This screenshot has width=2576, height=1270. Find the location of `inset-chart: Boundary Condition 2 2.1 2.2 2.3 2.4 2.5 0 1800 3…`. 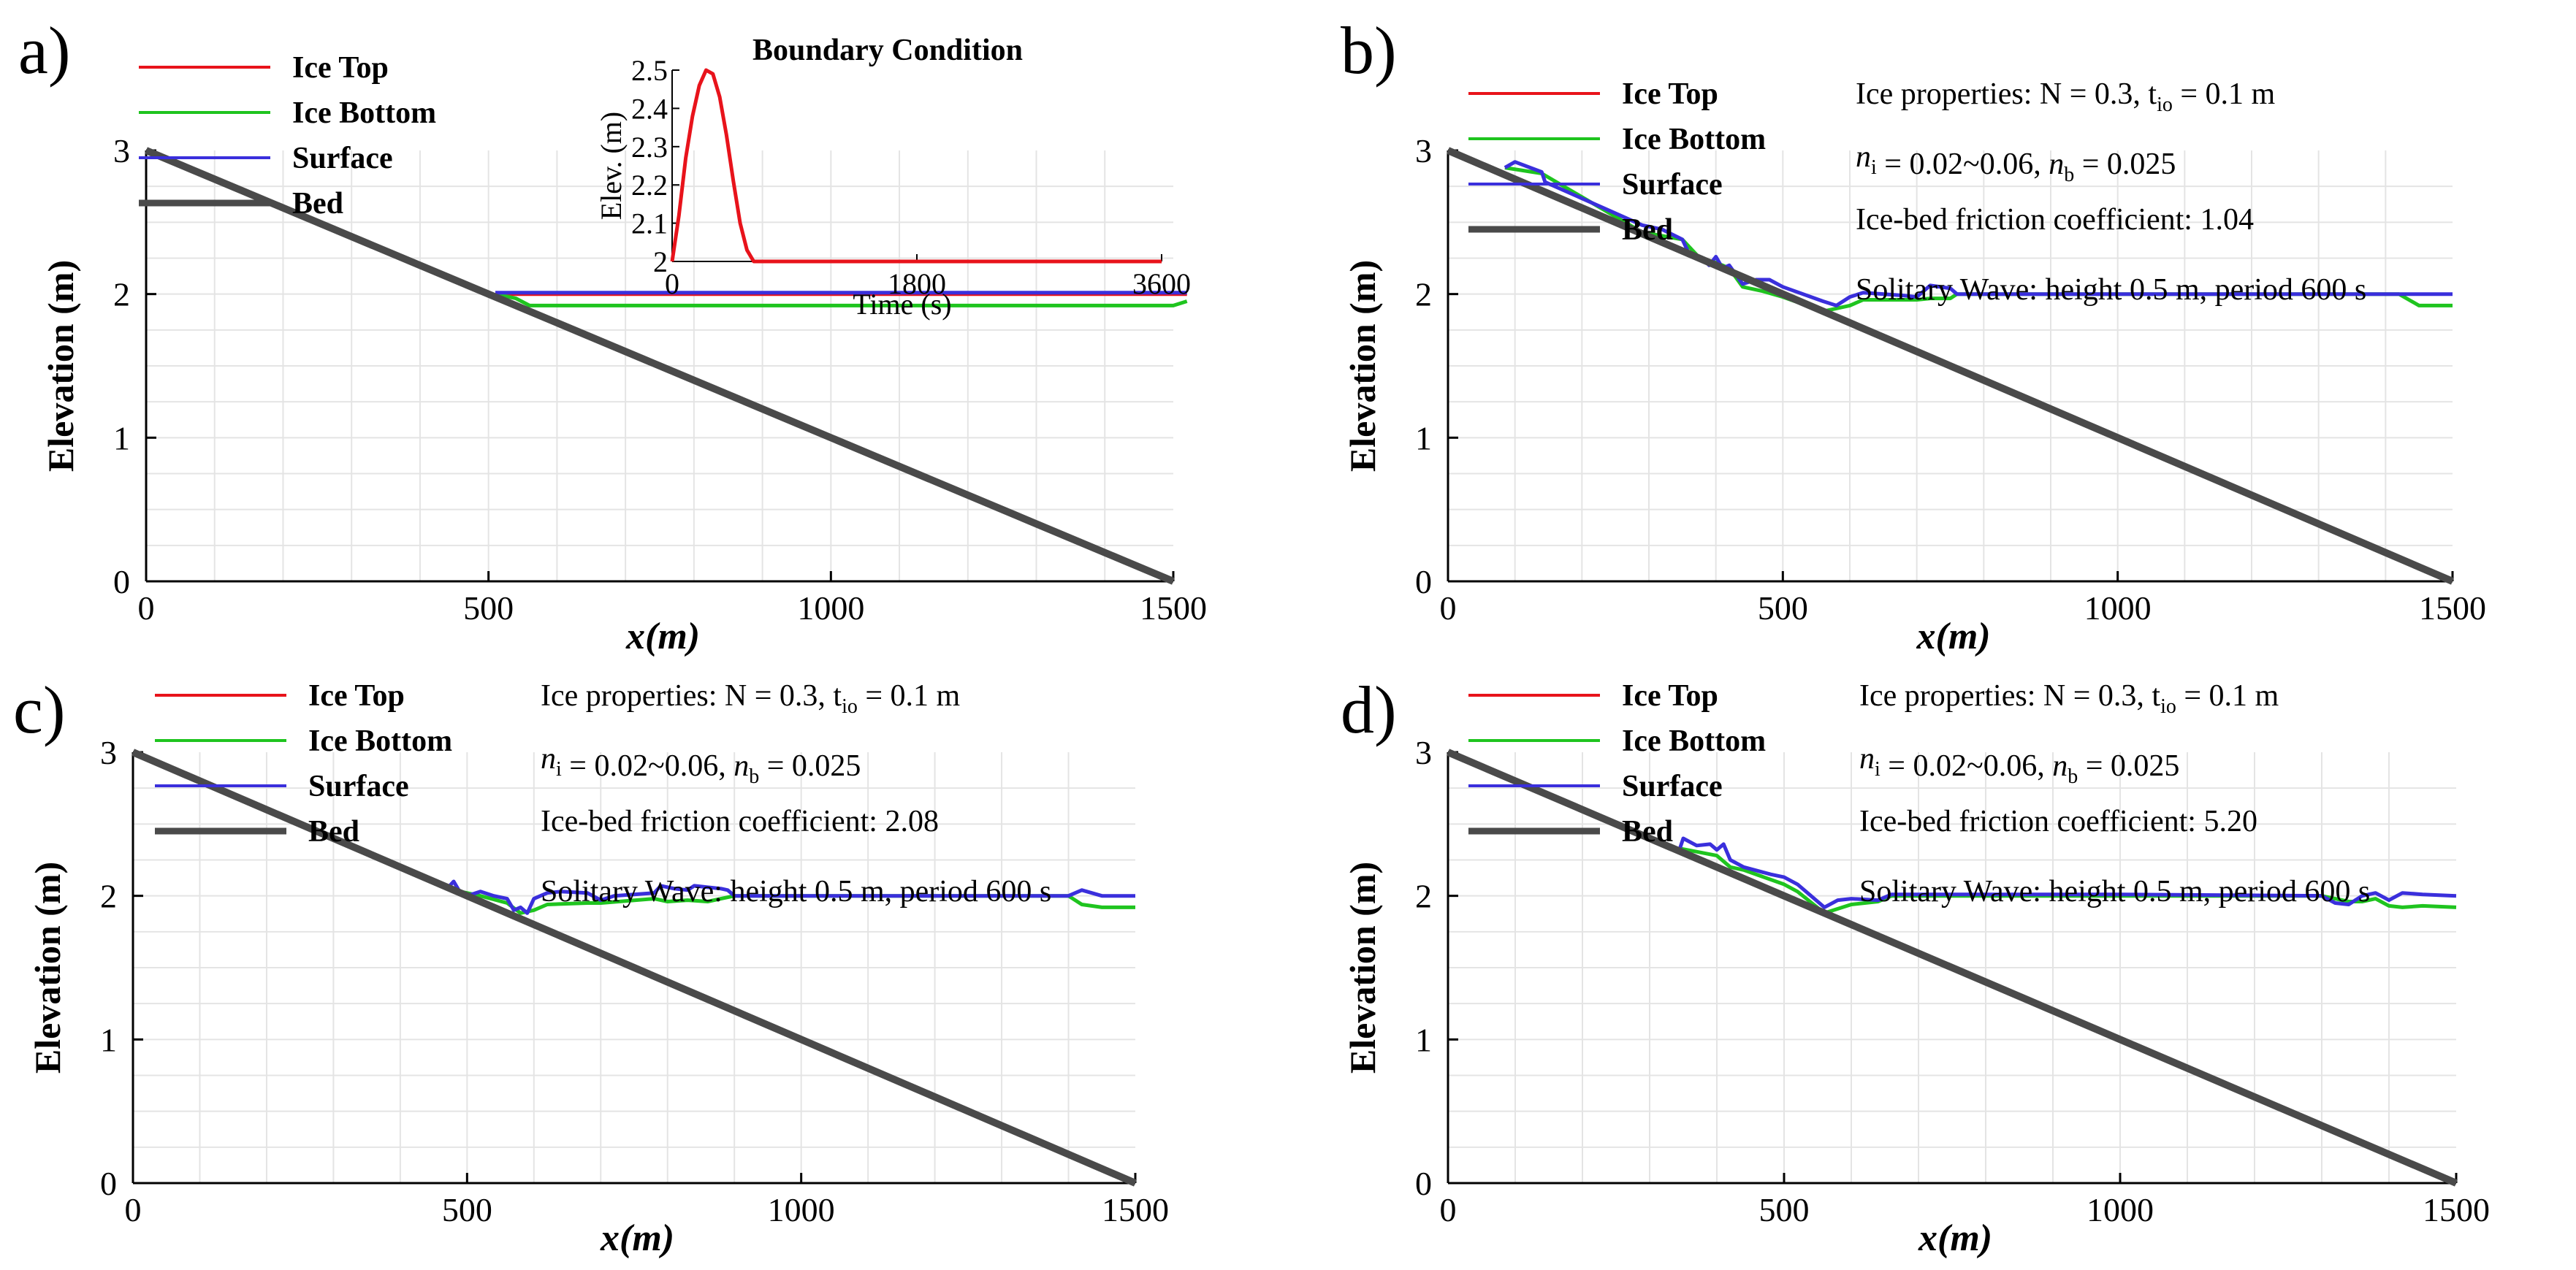

inset-chart: Boundary Condition 2 2.1 2.2 2.3 2.4 2.5 0 1800 3… is located at coordinates (893, 178).